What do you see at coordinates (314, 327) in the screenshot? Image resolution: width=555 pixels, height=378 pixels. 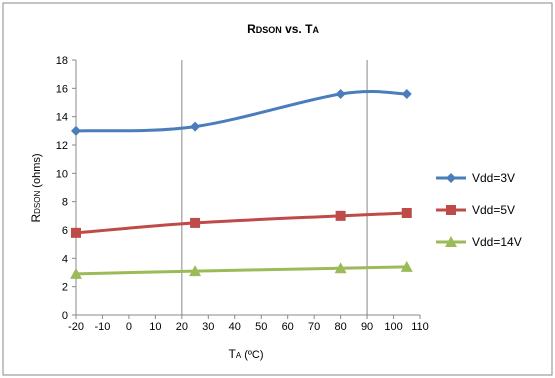 I see `x-tick-label: 70` at bounding box center [314, 327].